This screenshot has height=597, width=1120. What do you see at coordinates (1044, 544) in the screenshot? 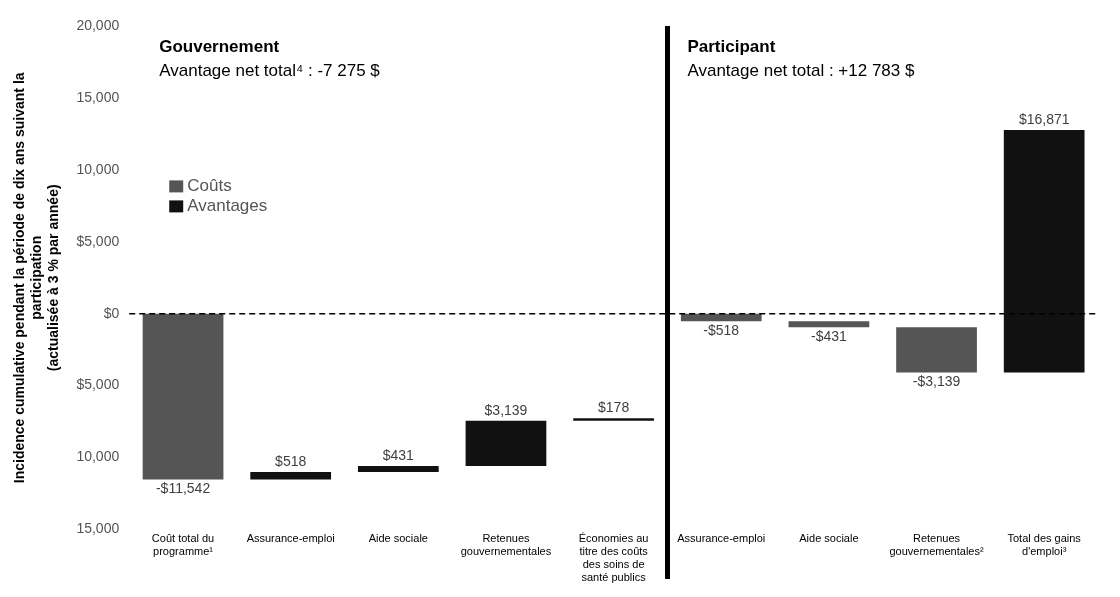
I see `x-tick-label: Total des gains d'emploi³` at bounding box center [1044, 544].